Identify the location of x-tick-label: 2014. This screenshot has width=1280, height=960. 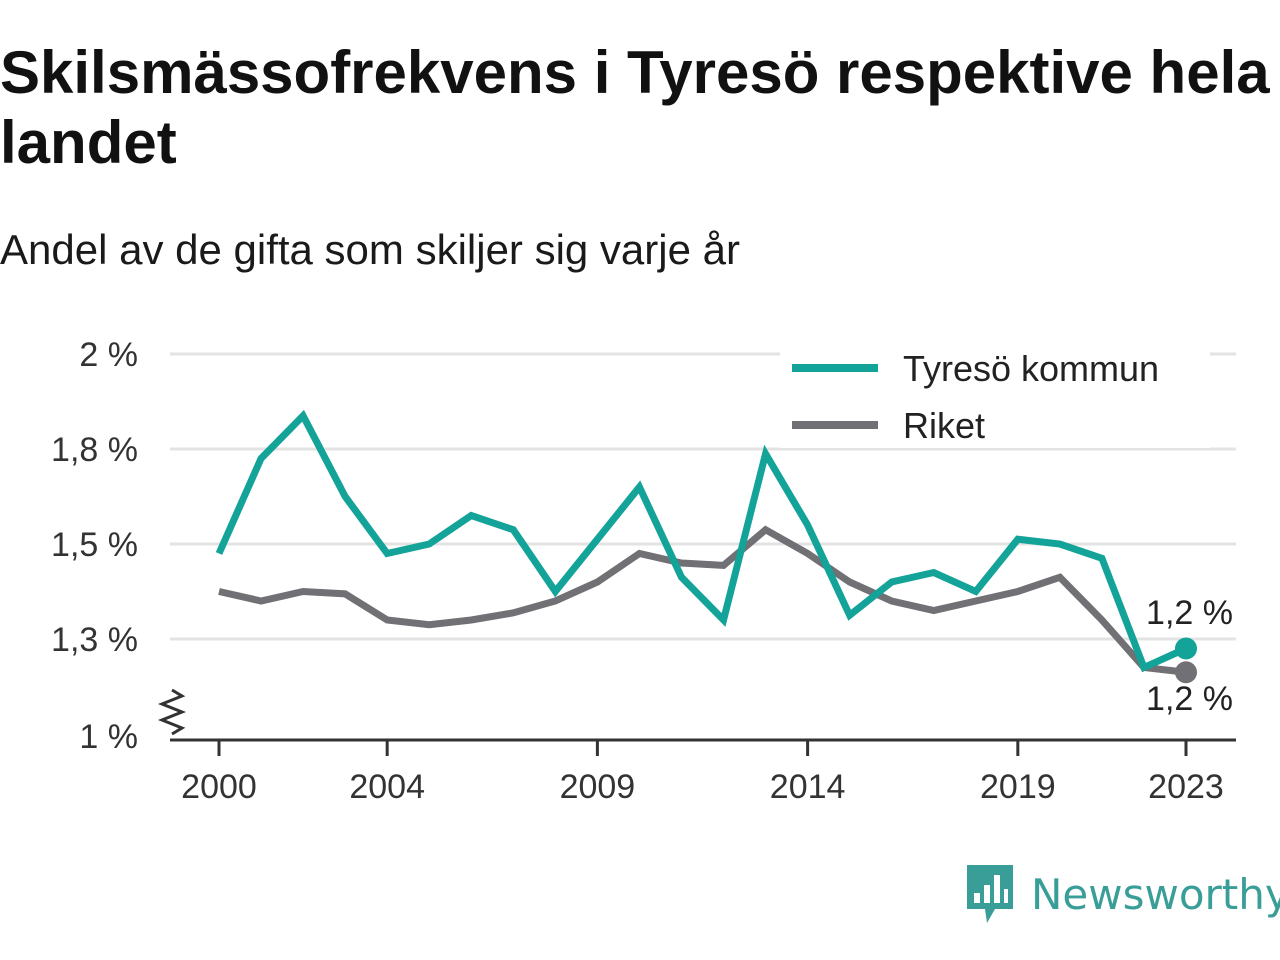
(808, 787).